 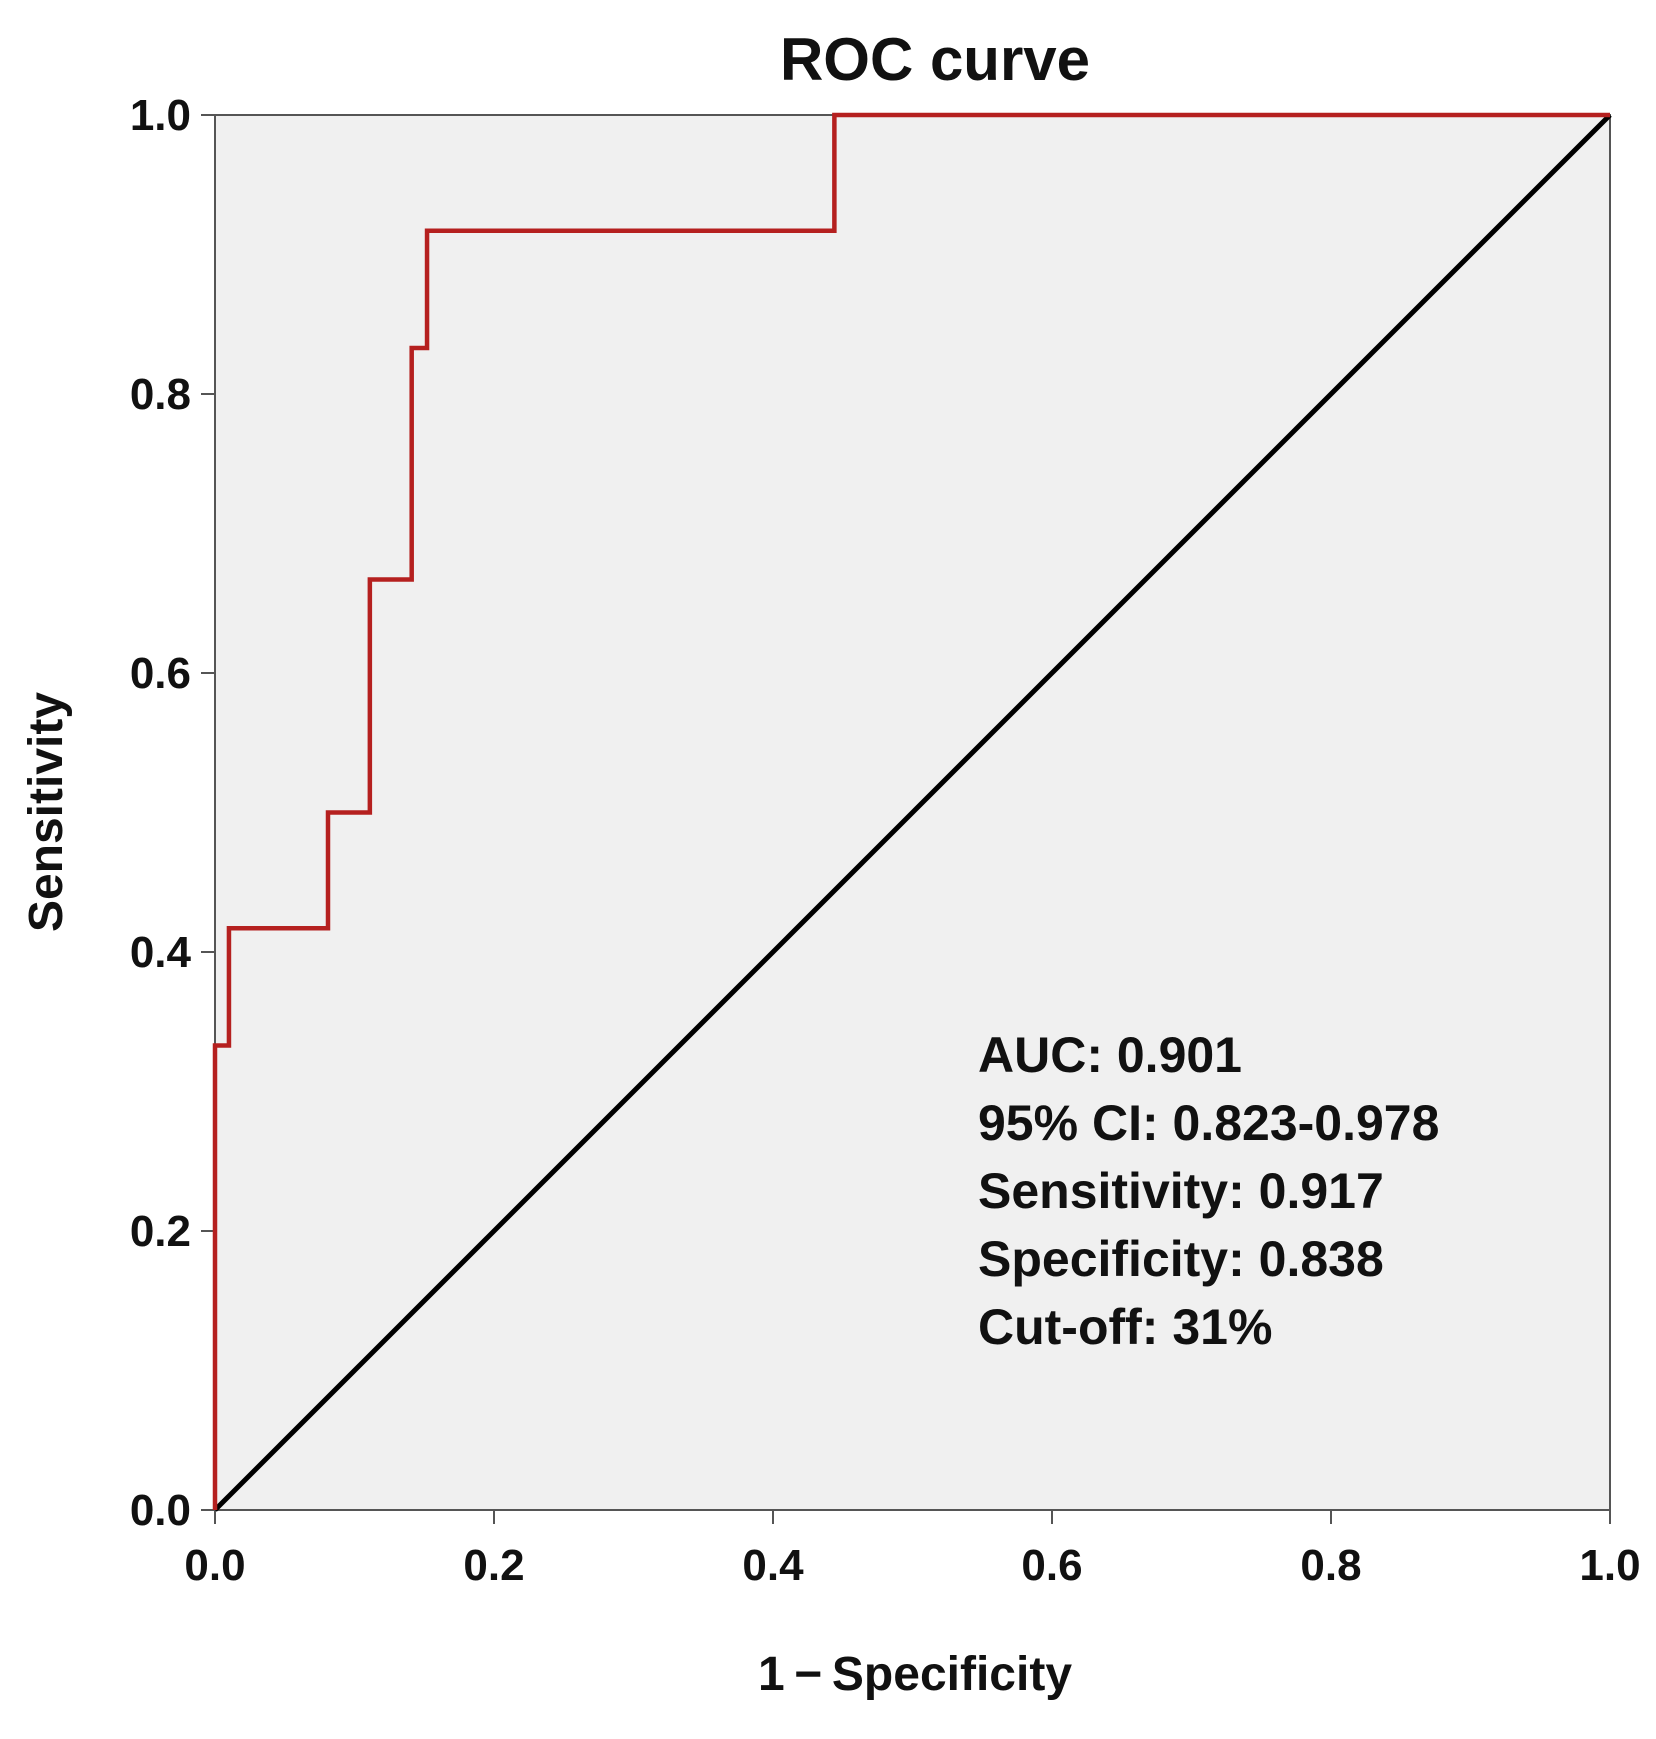 I want to click on y-axis-label: Sensitivity, so click(x=46, y=812).